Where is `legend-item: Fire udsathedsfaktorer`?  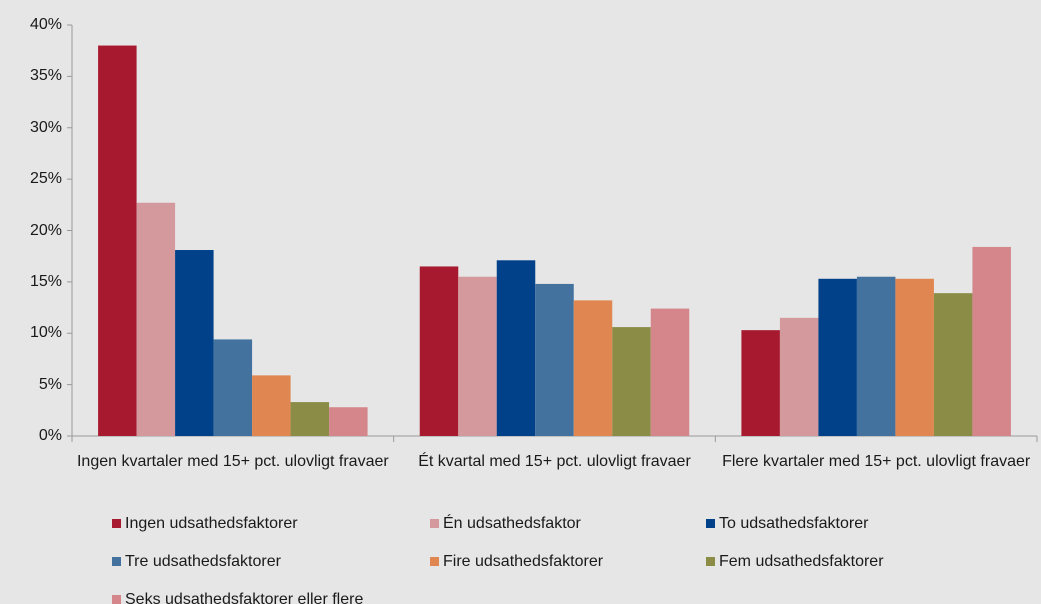
legend-item: Fire udsathedsfaktorer is located at coordinates (516, 561).